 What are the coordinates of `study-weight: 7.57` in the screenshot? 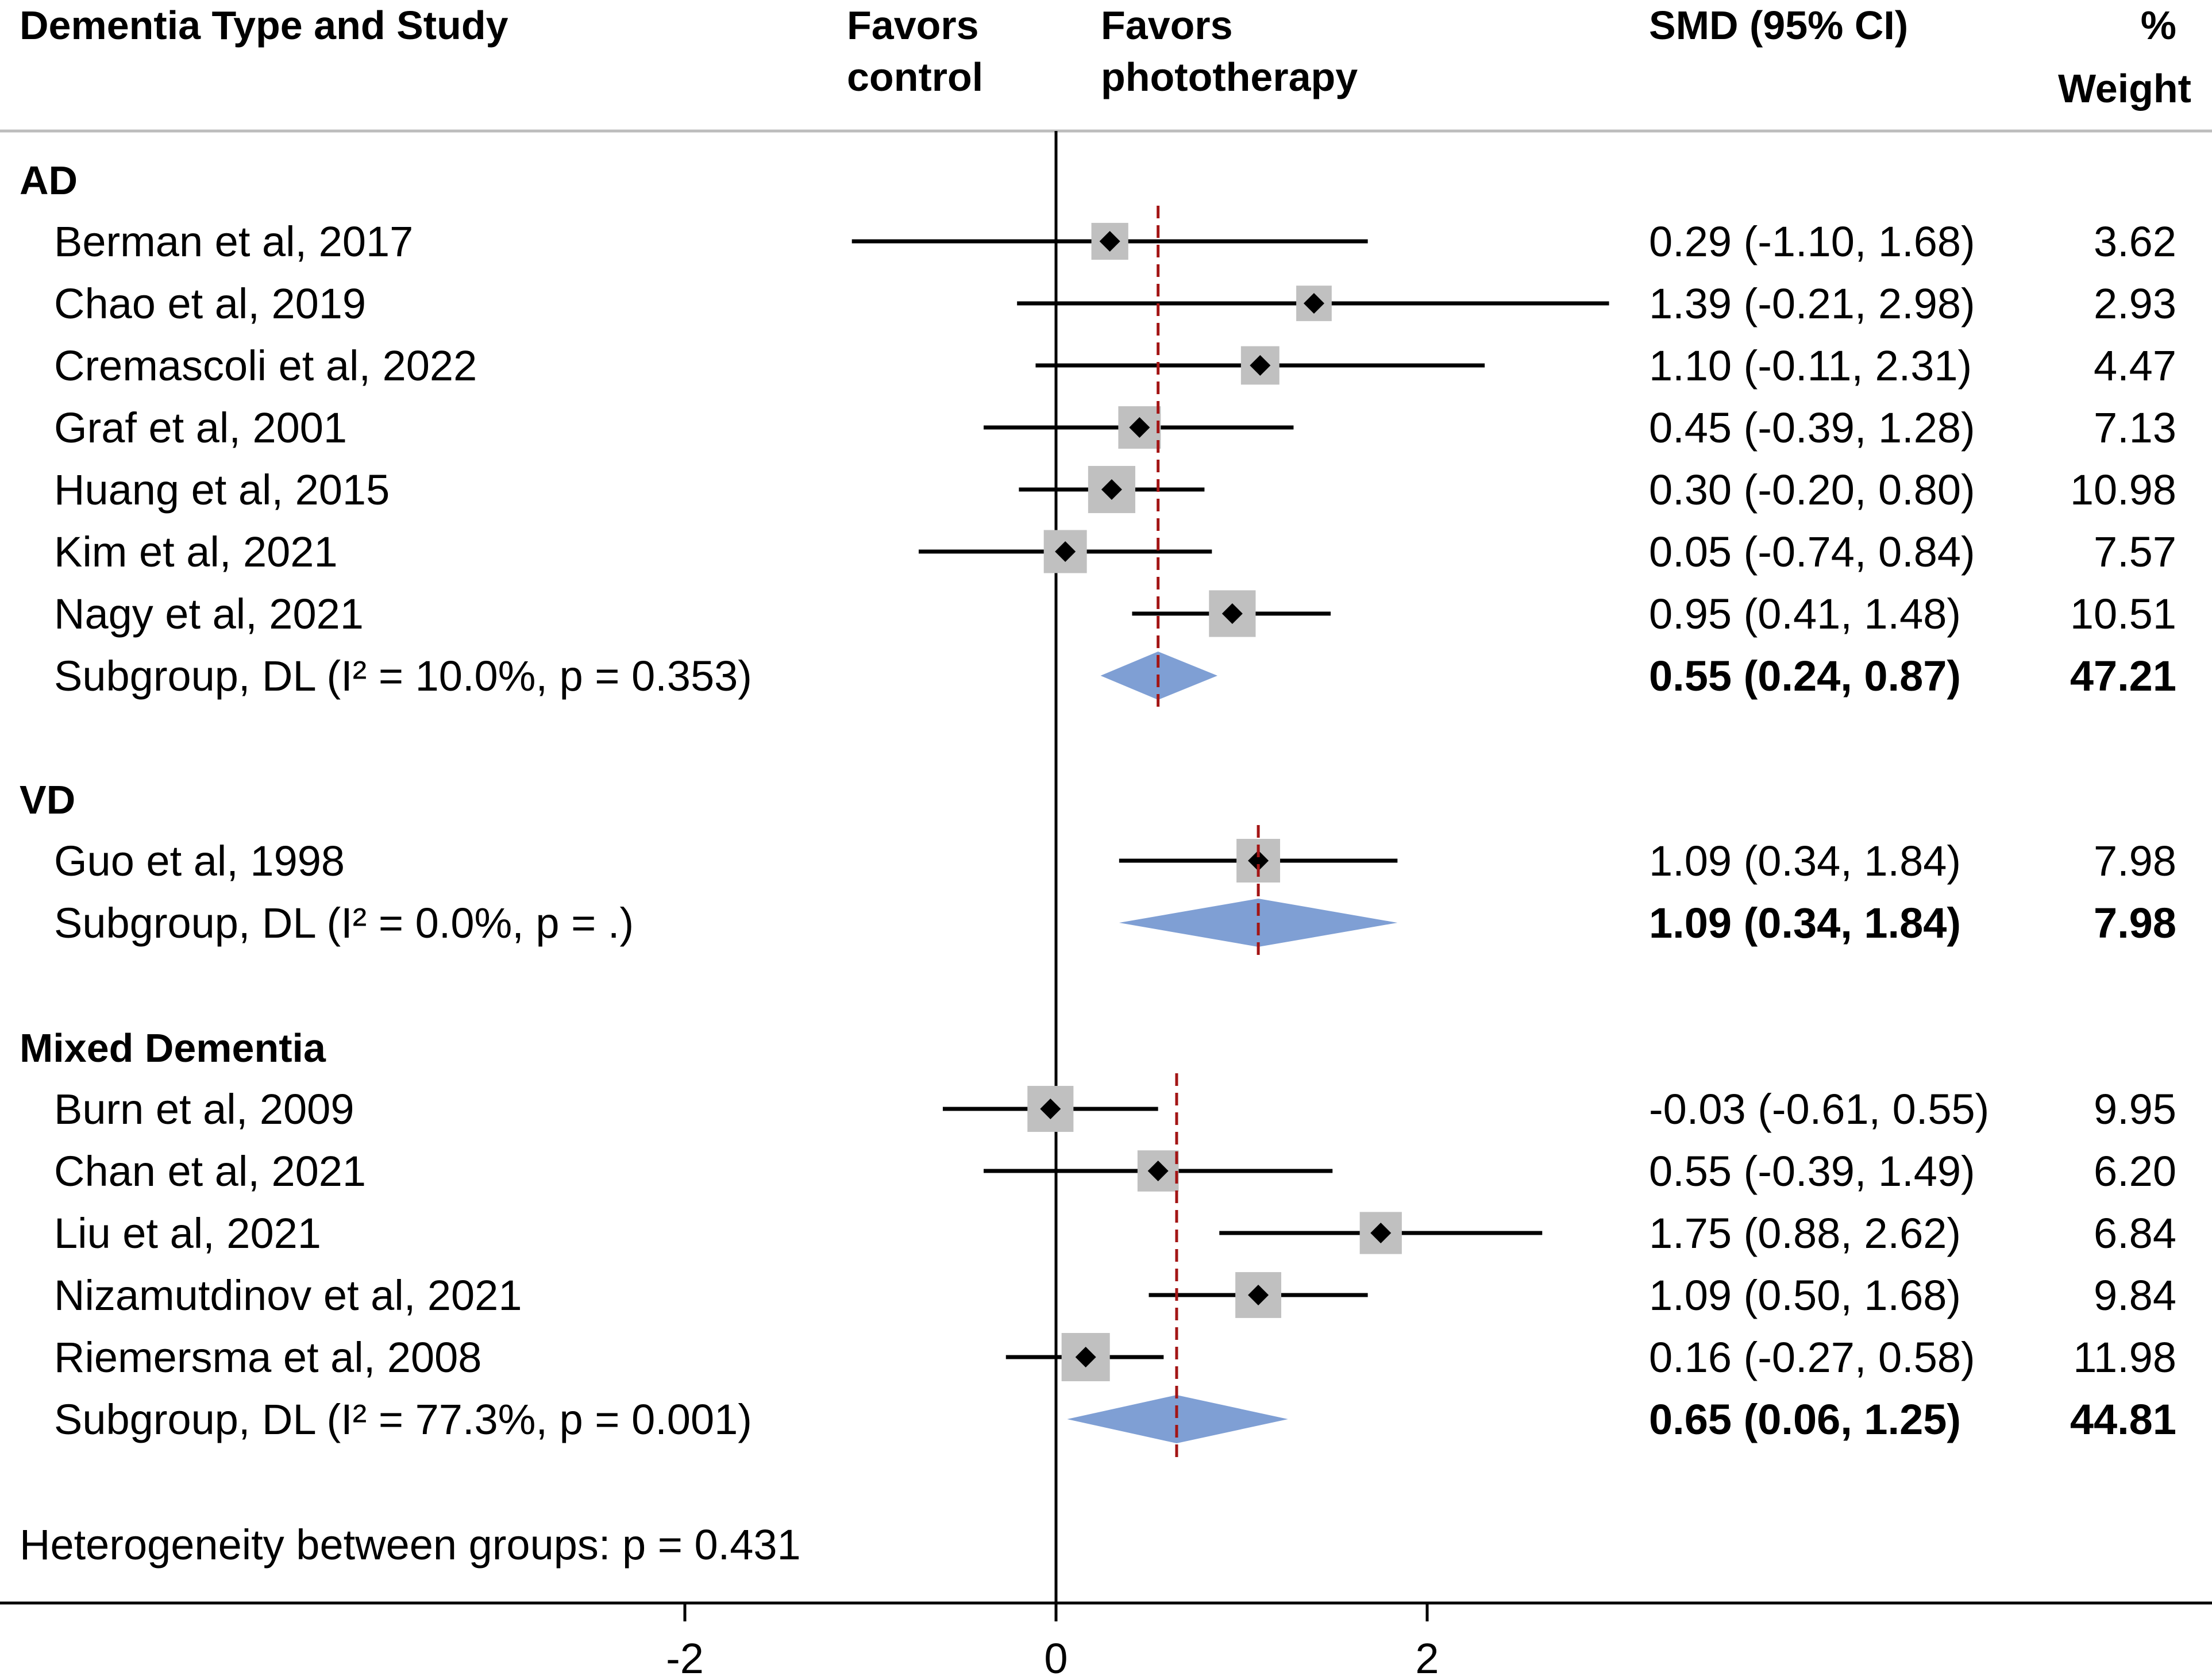 It's located at (2135, 552).